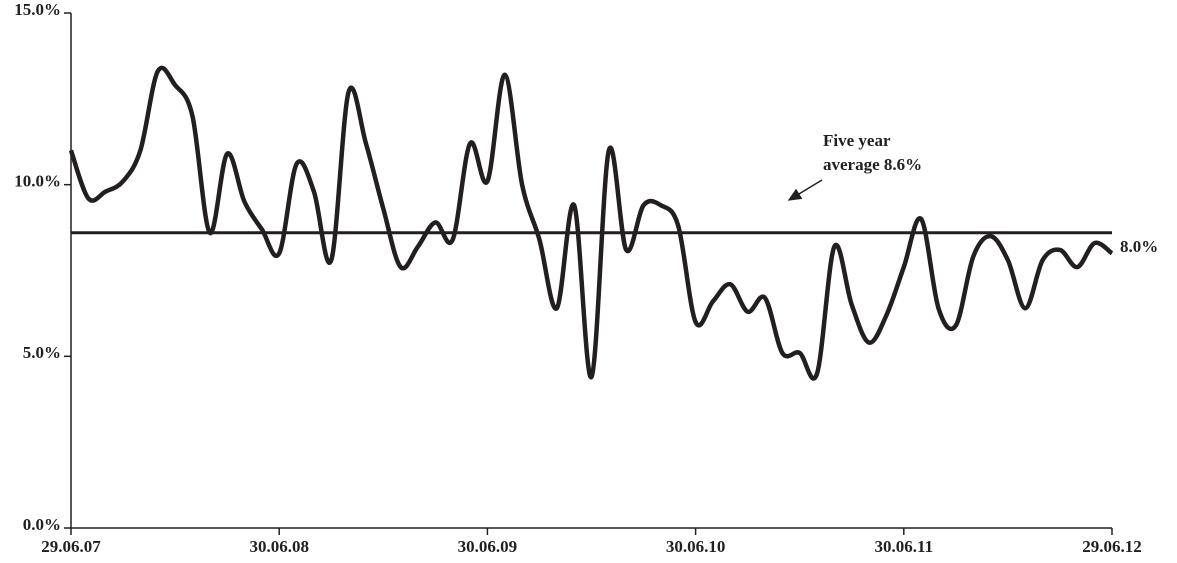  I want to click on end-label: 8.0%, so click(1139, 246).